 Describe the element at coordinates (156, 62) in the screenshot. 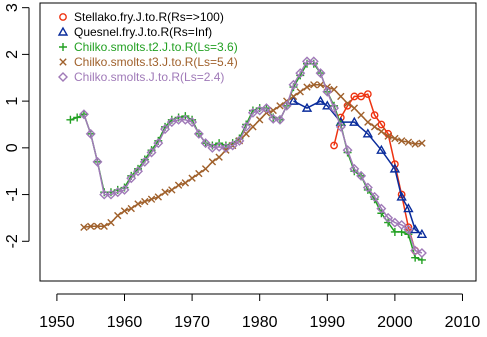

I see `legend-label: Chilko.smolts.t3.J.to.R(Ls=5.4)` at that location.